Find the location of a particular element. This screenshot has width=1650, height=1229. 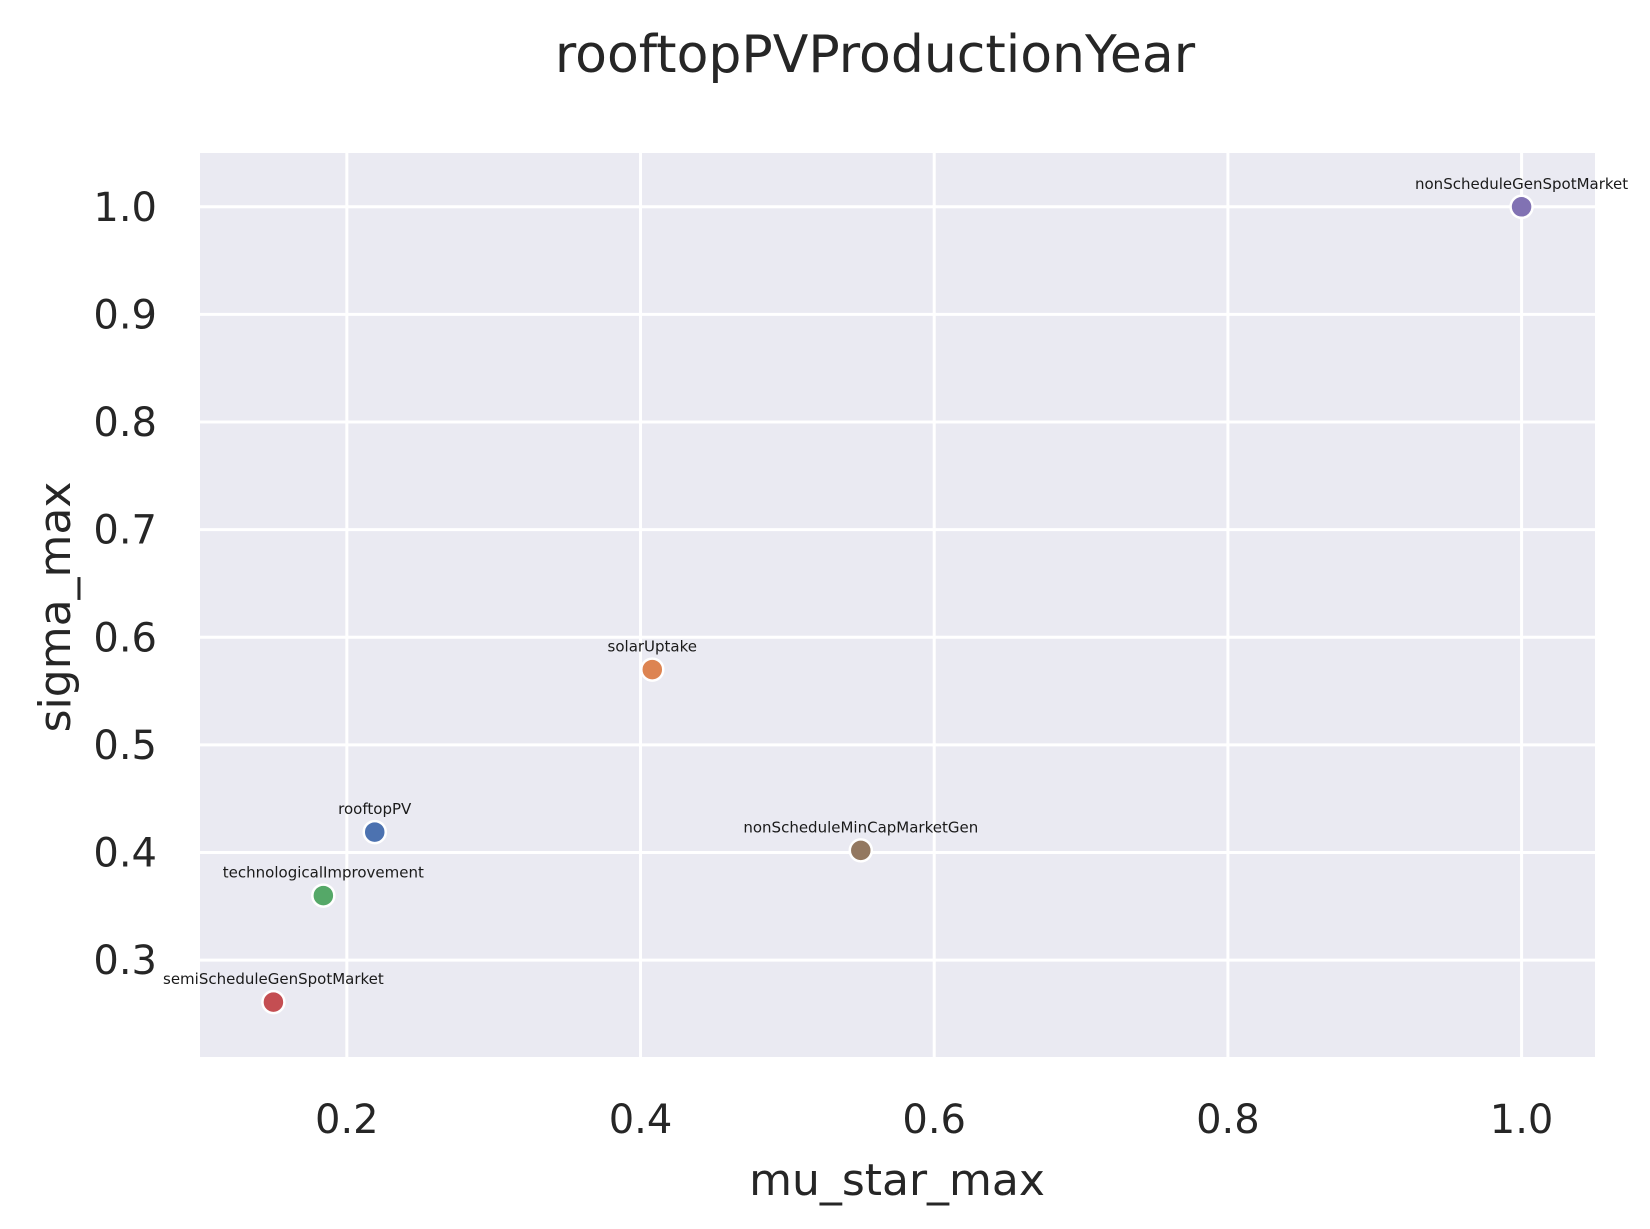

y-tick-labels: 0.3 0.4 0.5 0.6 0.7 0.8 0.9 1.0 is located at coordinates (125, 584).